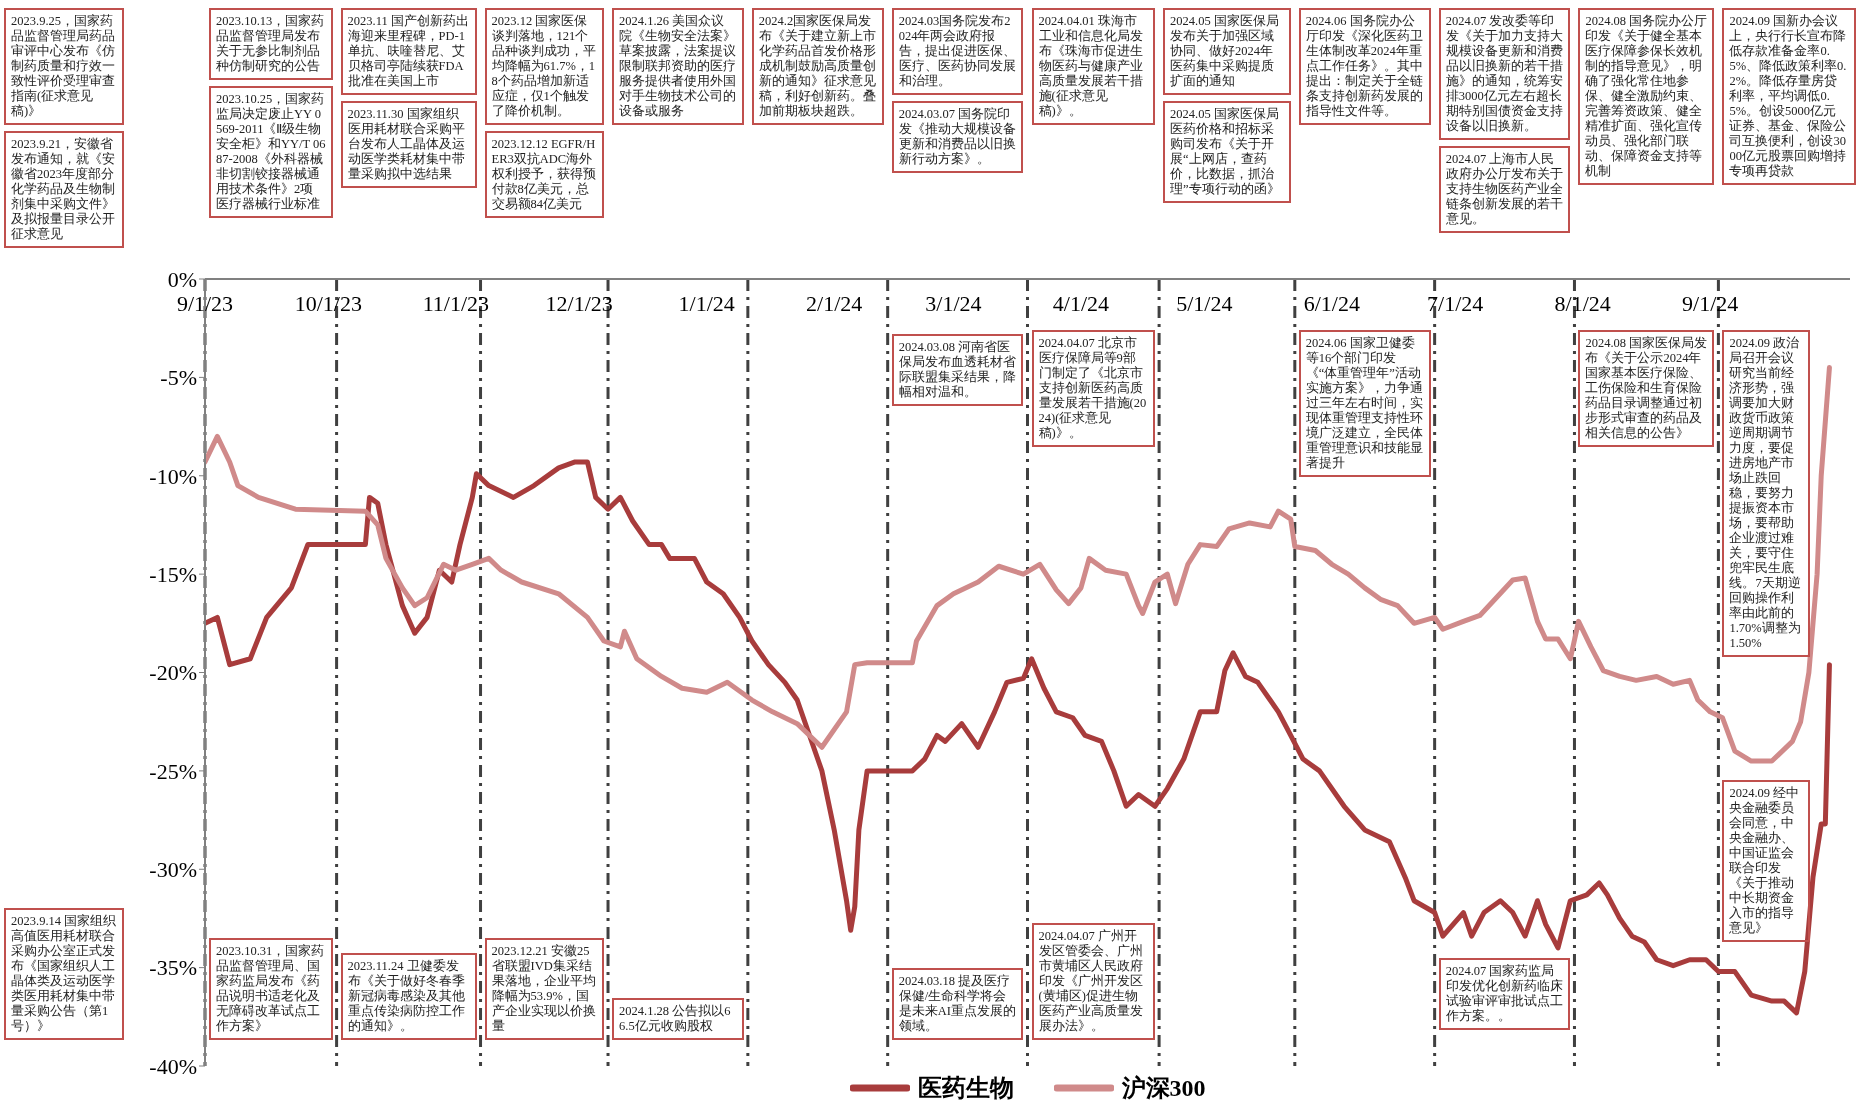  I want to click on y-tick-label: -5%, so click(178, 378).